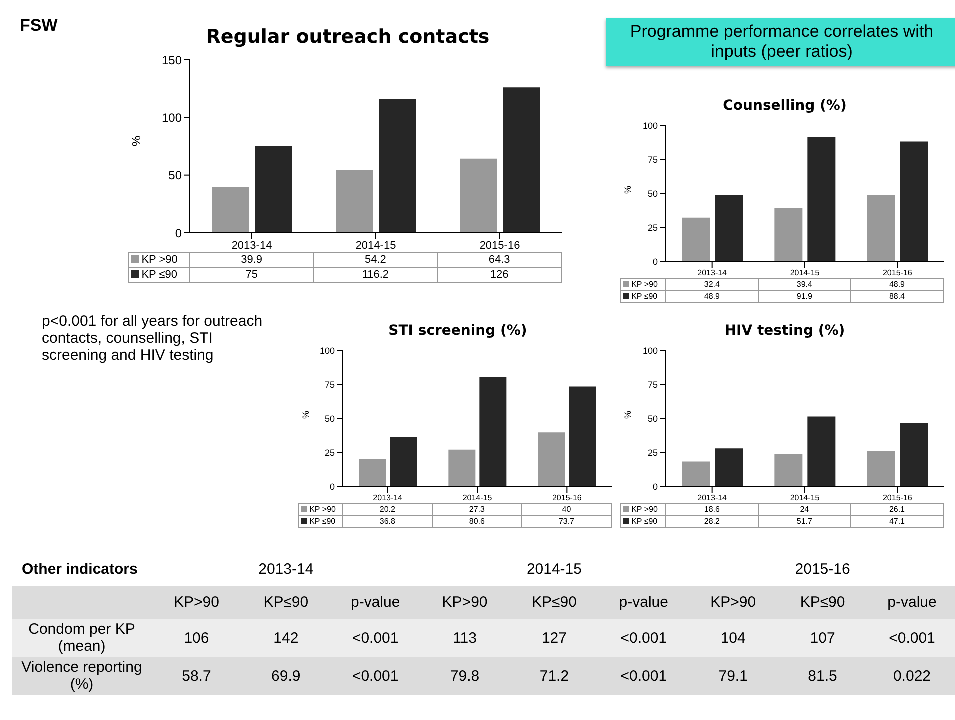  What do you see at coordinates (286, 570) in the screenshot?
I see `text: 2013-14` at bounding box center [286, 570].